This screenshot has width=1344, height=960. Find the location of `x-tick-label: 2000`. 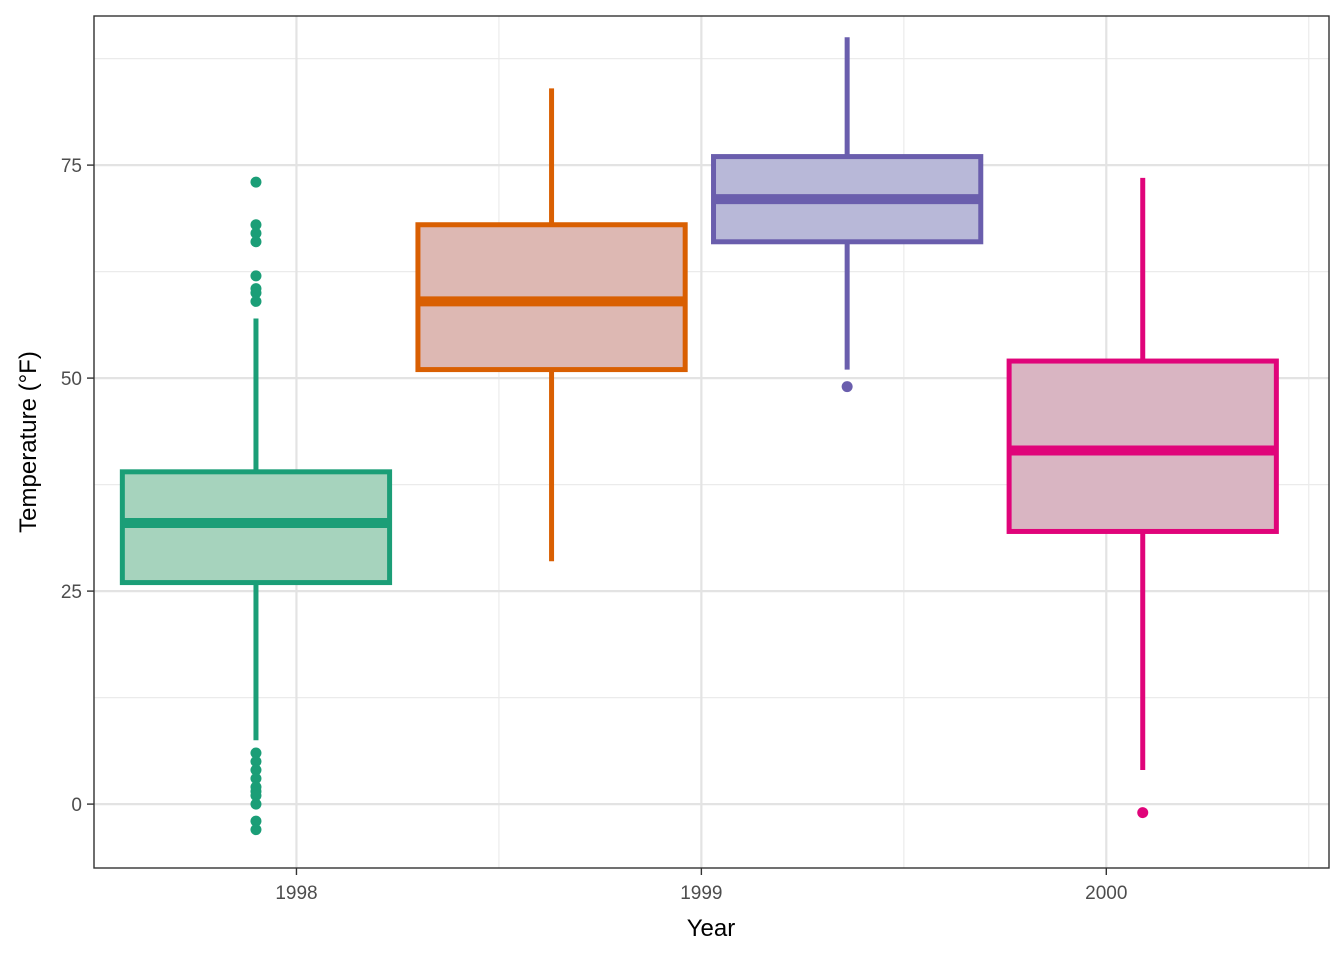

x-tick-label: 2000 is located at coordinates (1106, 893).